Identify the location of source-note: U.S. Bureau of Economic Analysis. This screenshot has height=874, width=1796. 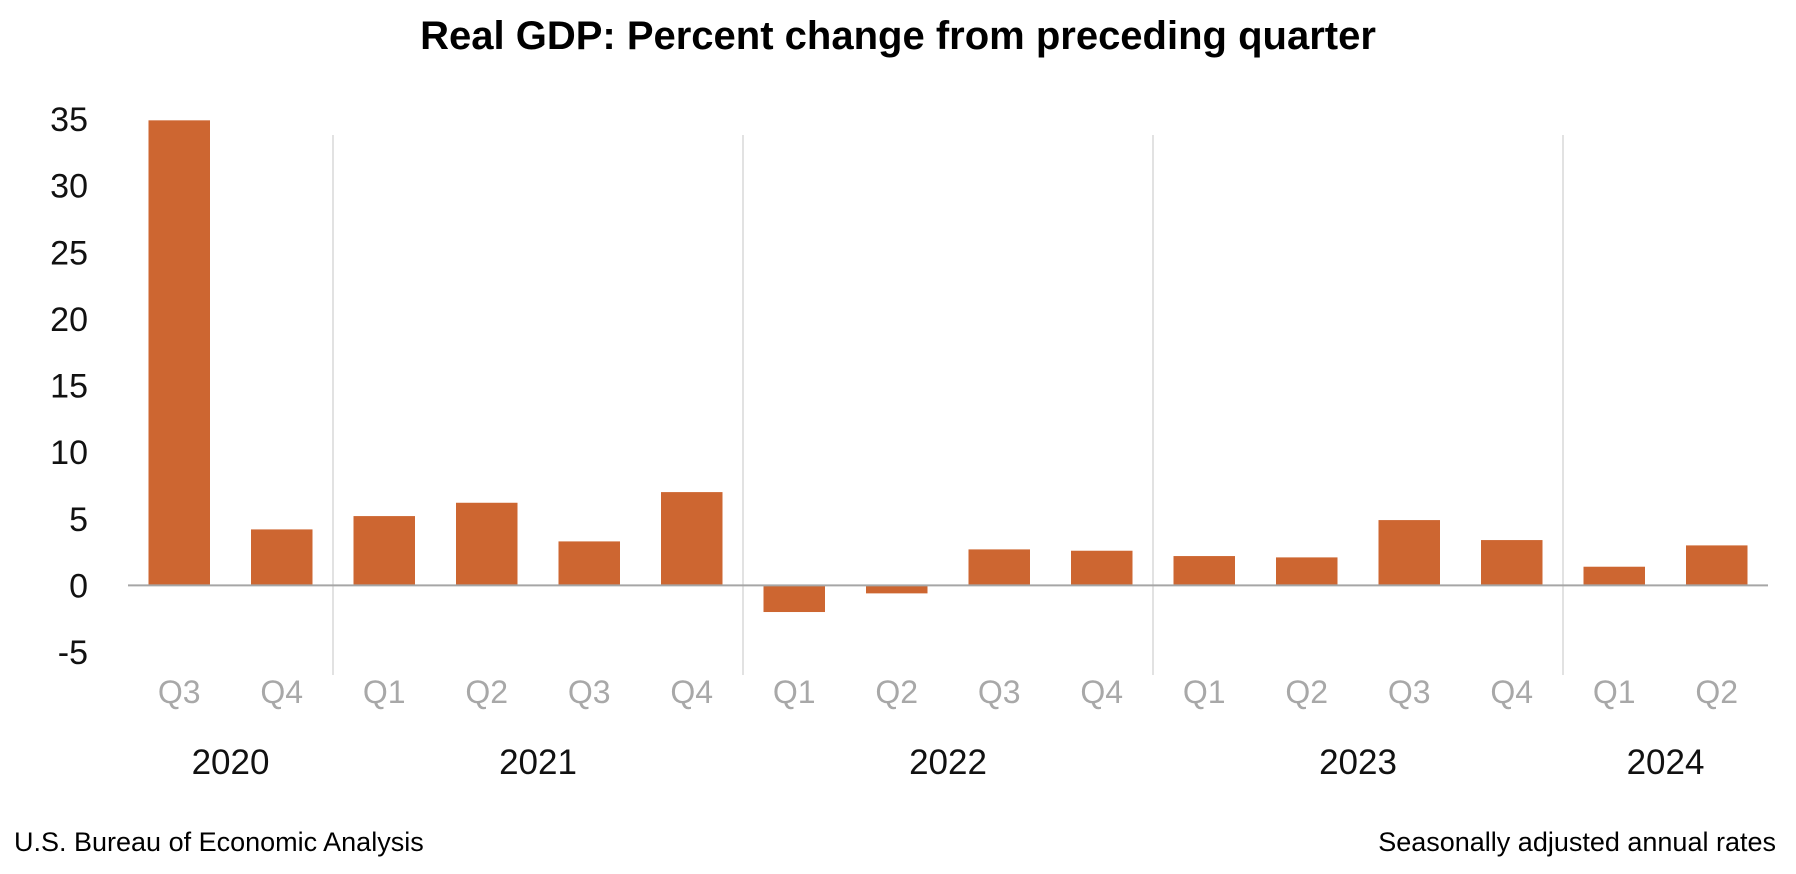
(219, 842).